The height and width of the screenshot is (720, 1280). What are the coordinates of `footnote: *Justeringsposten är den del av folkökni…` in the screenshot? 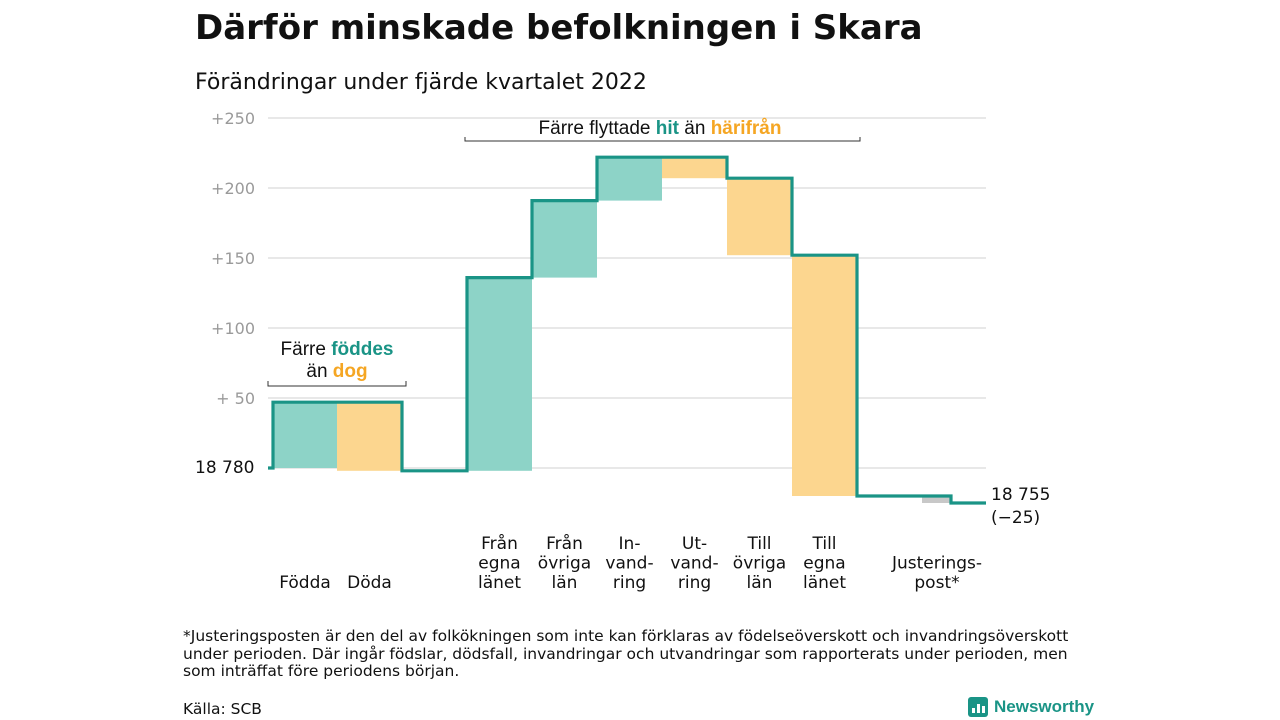 It's located at (626, 653).